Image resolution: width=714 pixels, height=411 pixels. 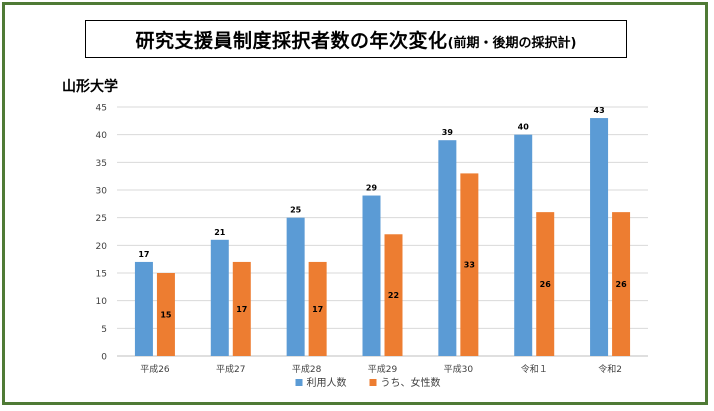 I want to click on y-tick-label: 30, so click(x=102, y=192).